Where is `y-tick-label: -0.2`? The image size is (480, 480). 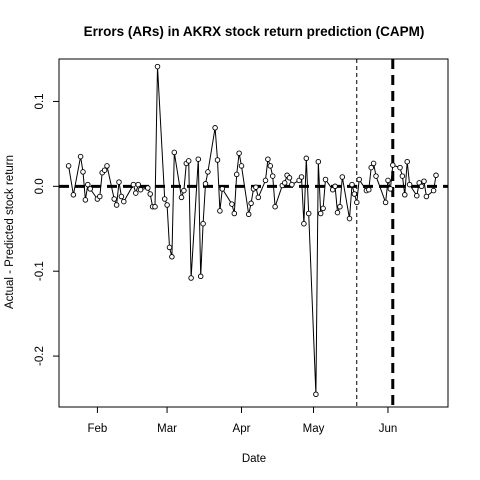
y-tick-label: -0.2 is located at coordinates (40, 356).